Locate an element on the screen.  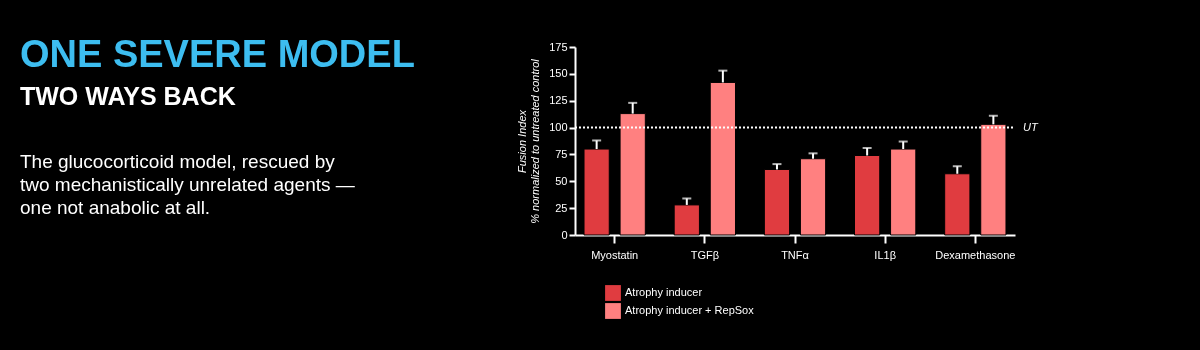
legend-label: Atrophy inducer + RepSox is located at coordinates (690, 310).